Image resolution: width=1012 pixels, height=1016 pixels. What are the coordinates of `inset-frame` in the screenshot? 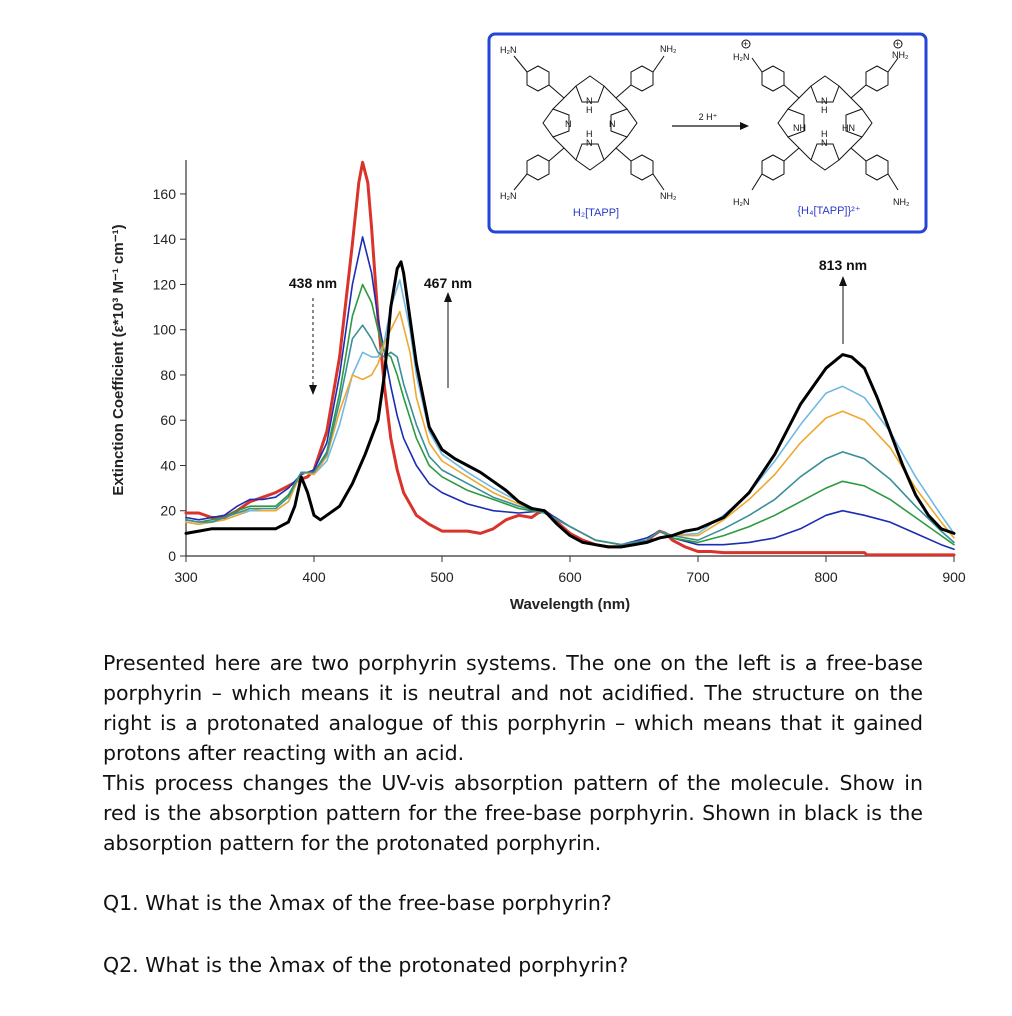 It's located at (707, 133).